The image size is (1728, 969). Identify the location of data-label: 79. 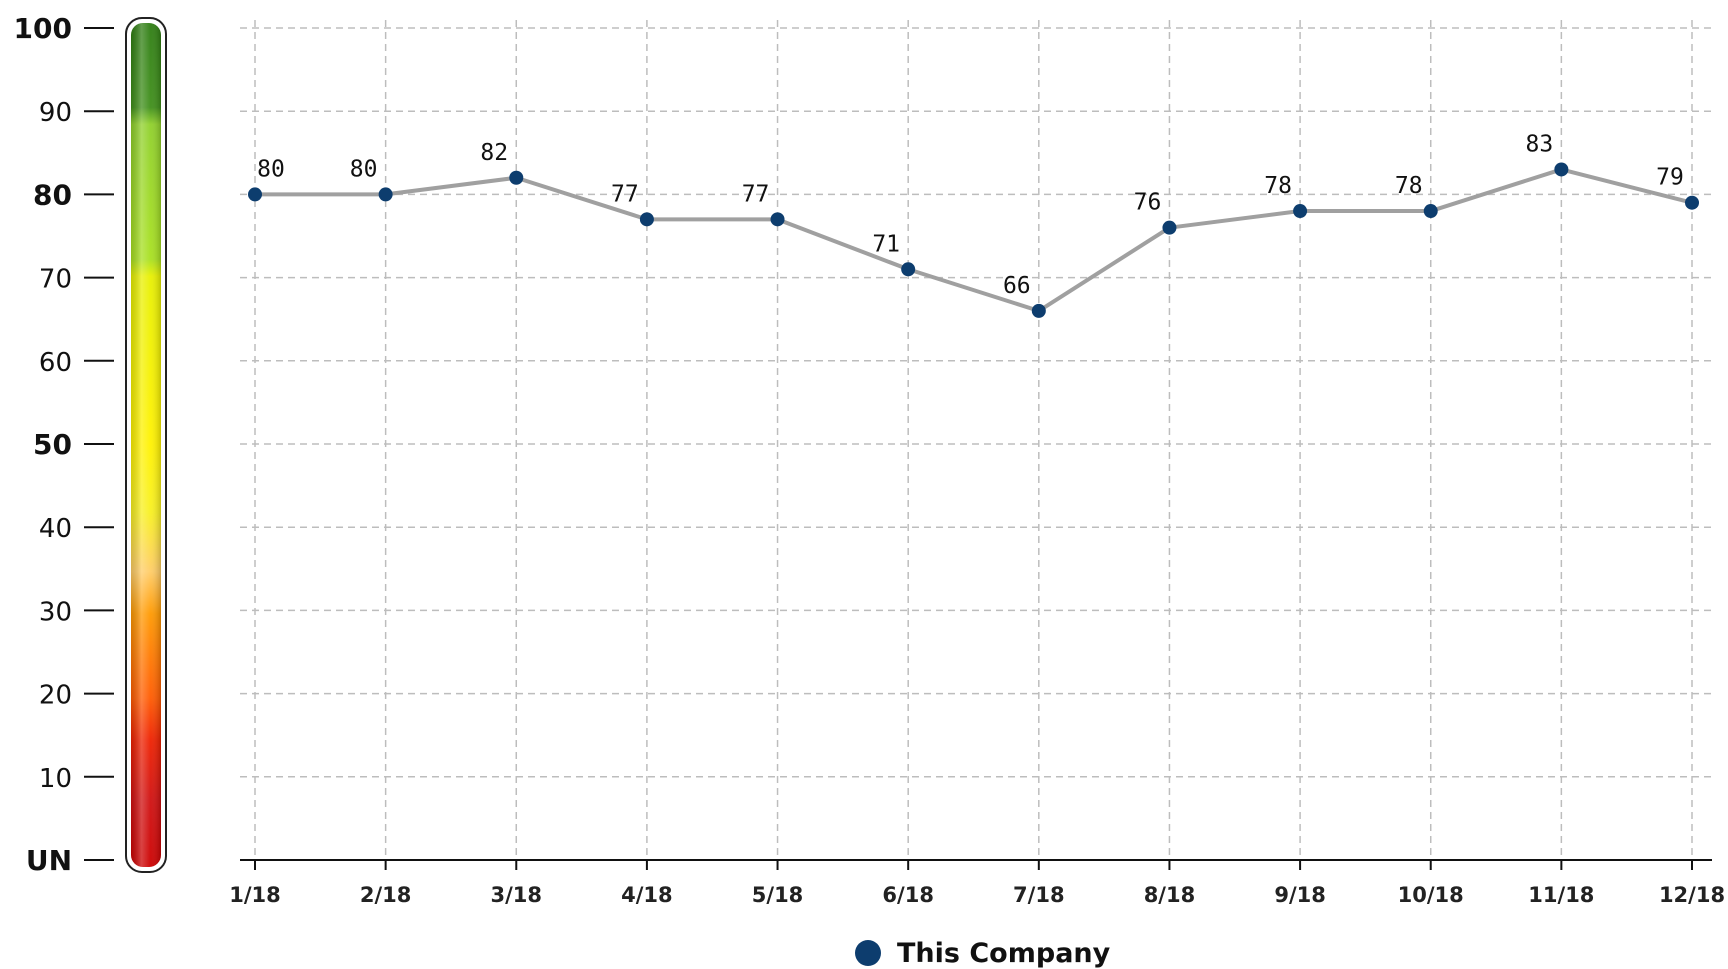
(1670, 178).